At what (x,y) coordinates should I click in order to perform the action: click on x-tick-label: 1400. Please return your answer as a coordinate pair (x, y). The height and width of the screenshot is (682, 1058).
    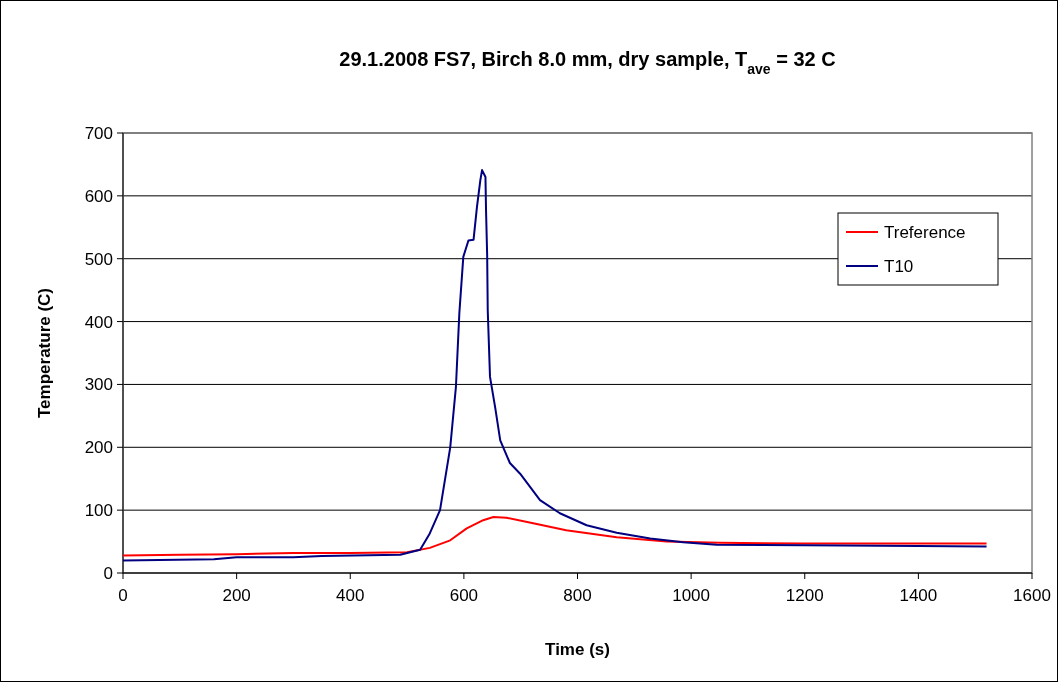
    Looking at the image, I should click on (918, 595).